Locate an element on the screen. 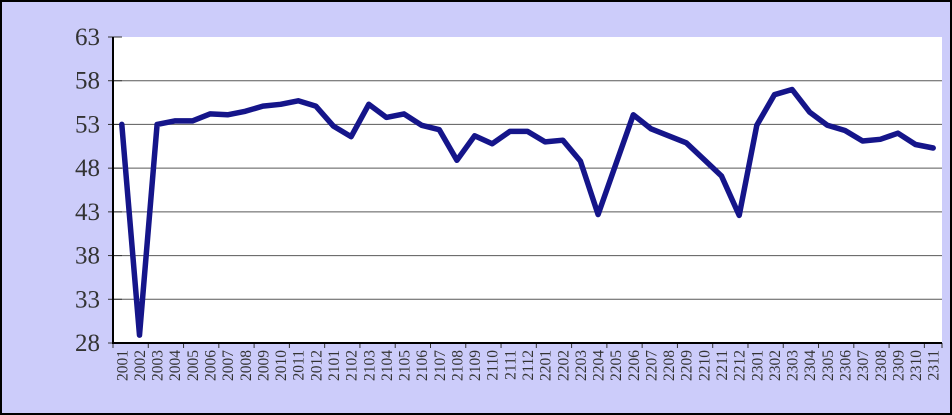 This screenshot has width=952, height=415. x-axis-label: 2208 is located at coordinates (669, 365).